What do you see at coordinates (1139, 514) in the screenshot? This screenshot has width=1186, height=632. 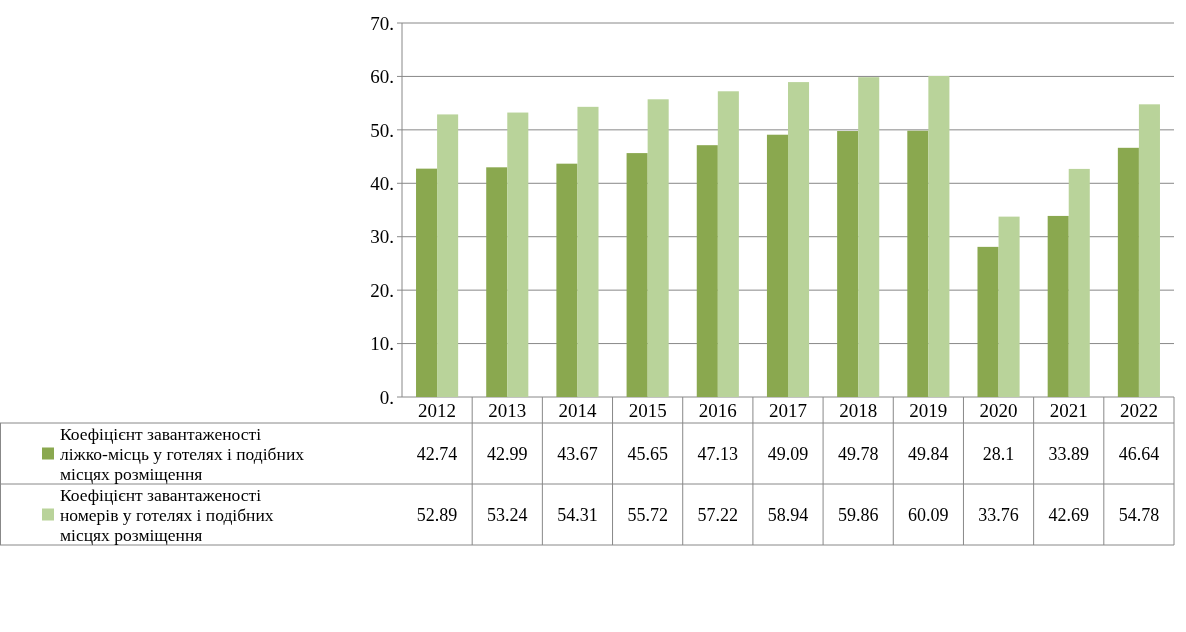 I see `data-label: 54.78` at bounding box center [1139, 514].